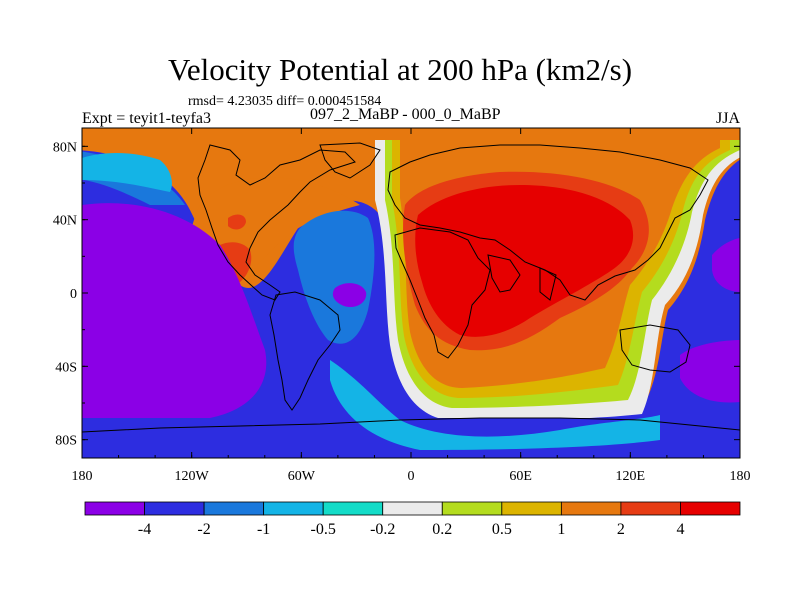 The width and height of the screenshot is (800, 600). I want to click on comparison-label: 097_2_MaBP - 000_0_MaBP, so click(405, 114).